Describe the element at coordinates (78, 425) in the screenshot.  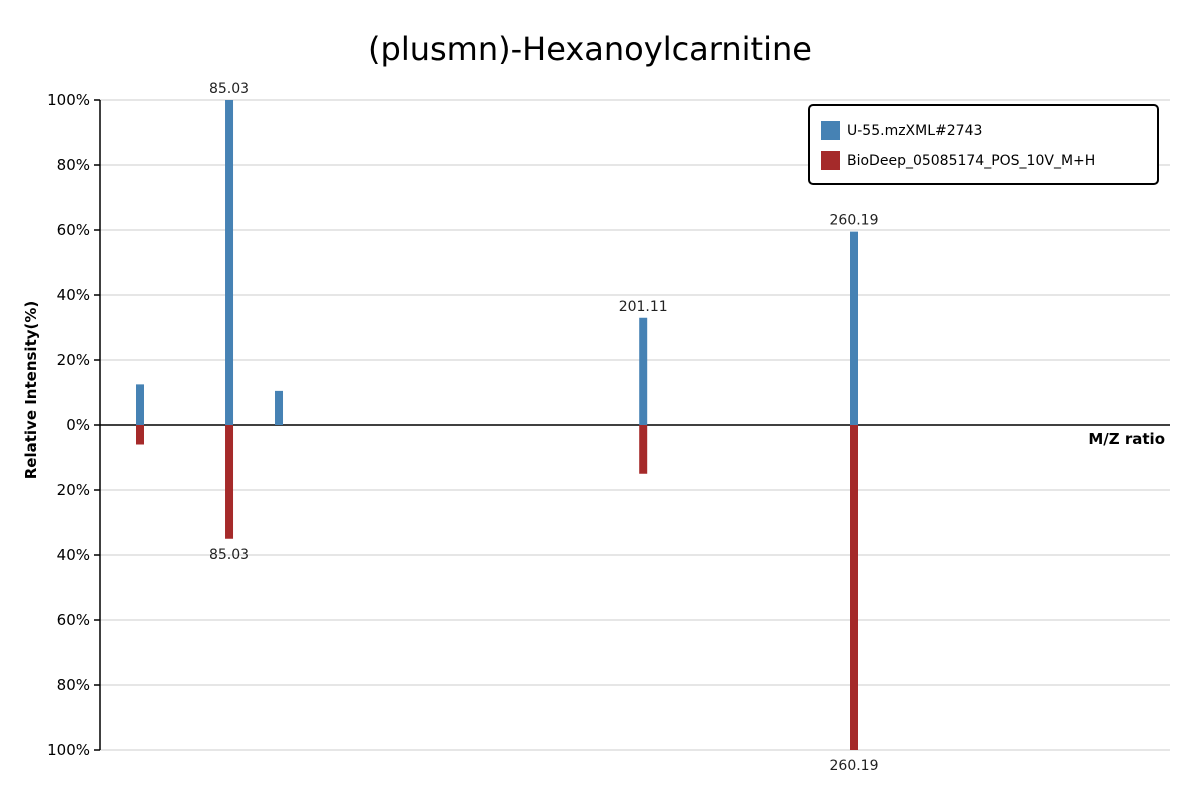
I see `y-tick-label: 0%` at that location.